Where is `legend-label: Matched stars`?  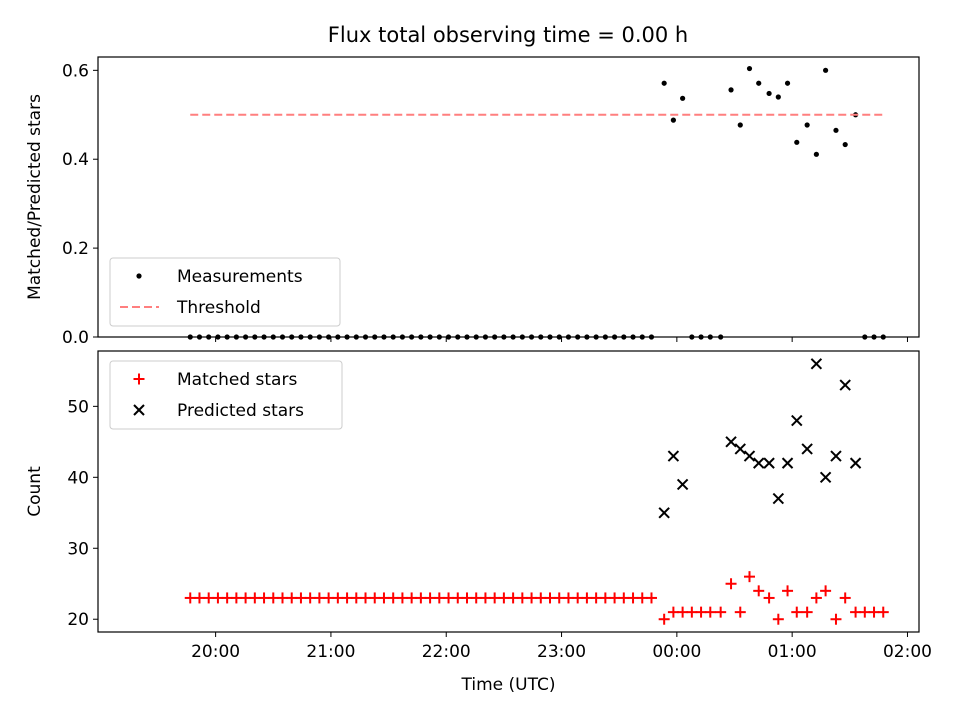
legend-label: Matched stars is located at coordinates (237, 380).